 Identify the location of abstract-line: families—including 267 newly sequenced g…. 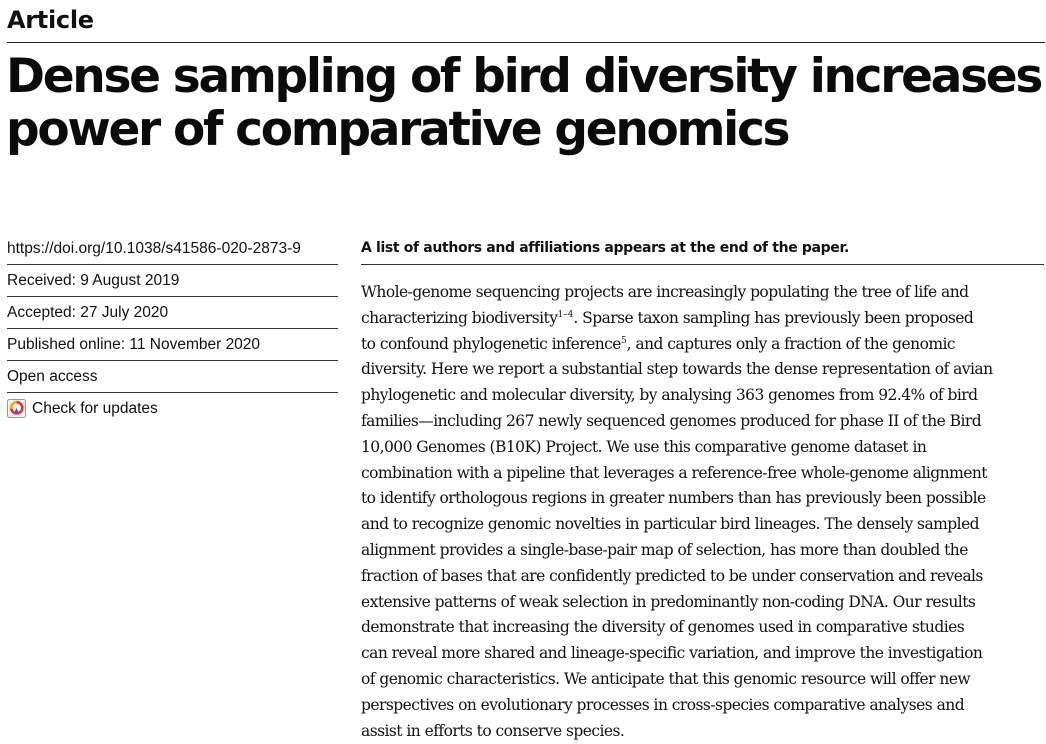
(671, 420).